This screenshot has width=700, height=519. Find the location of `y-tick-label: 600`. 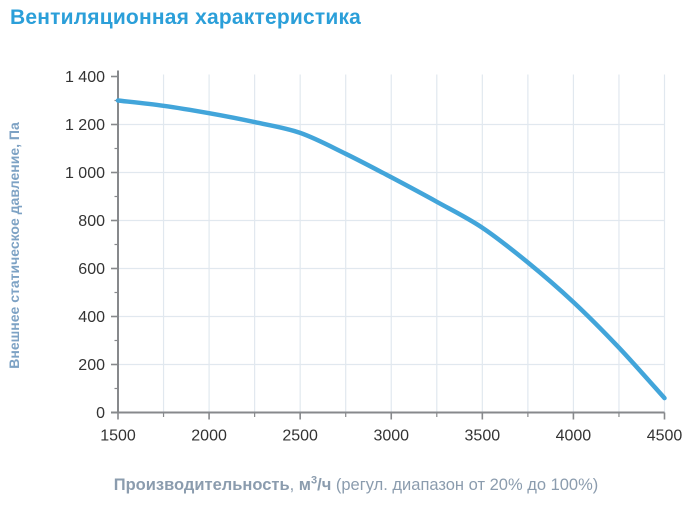

y-tick-label: 600 is located at coordinates (91, 269).